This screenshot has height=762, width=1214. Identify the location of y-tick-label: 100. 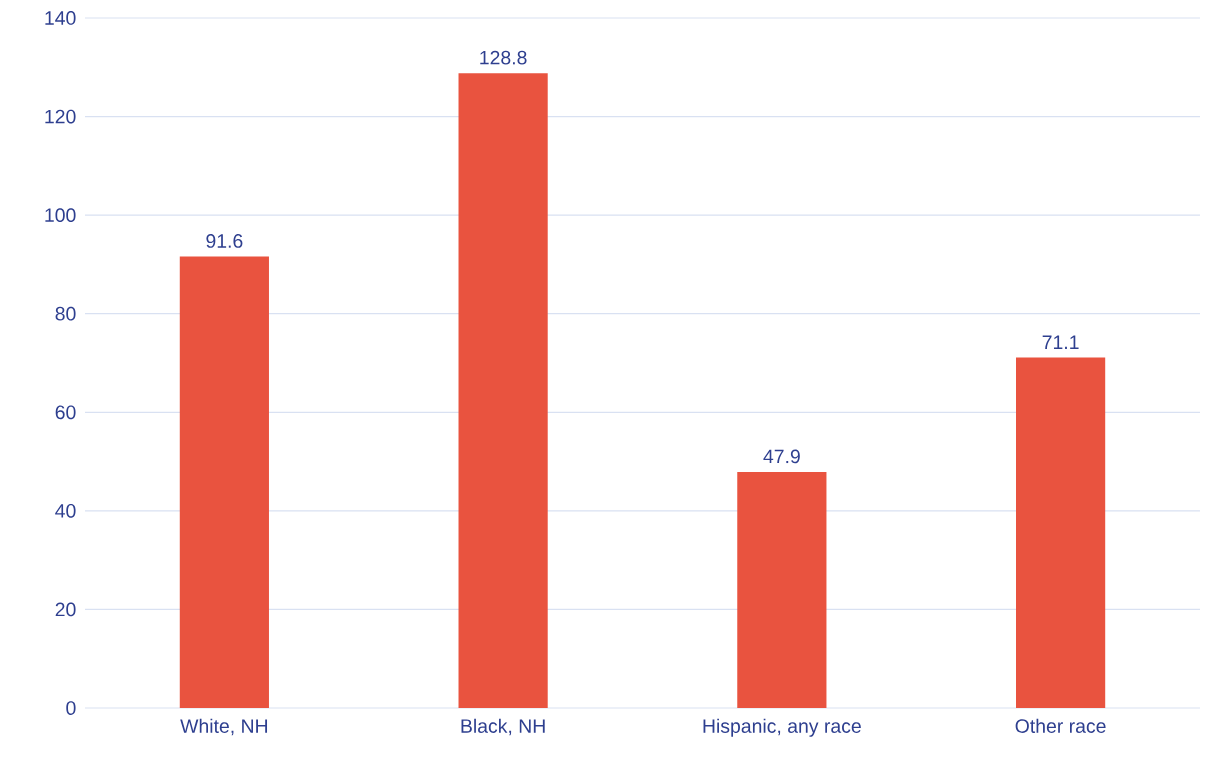
(60, 215).